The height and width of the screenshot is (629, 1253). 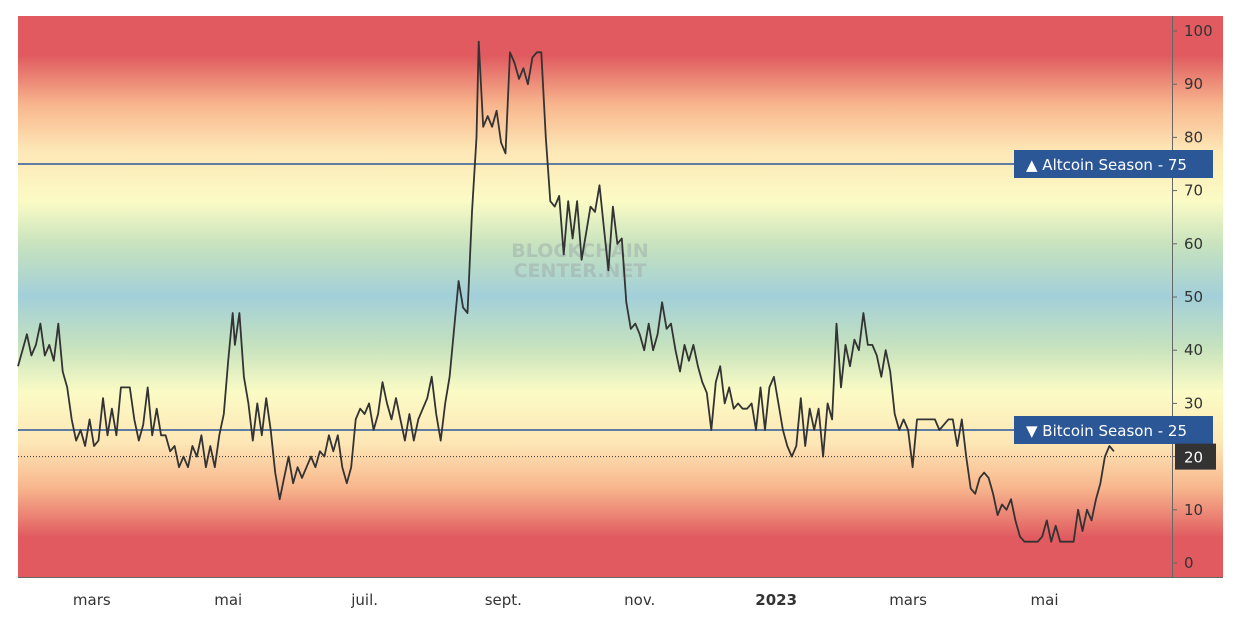 I want to click on current-value-marker: 20, so click(x=1195, y=456).